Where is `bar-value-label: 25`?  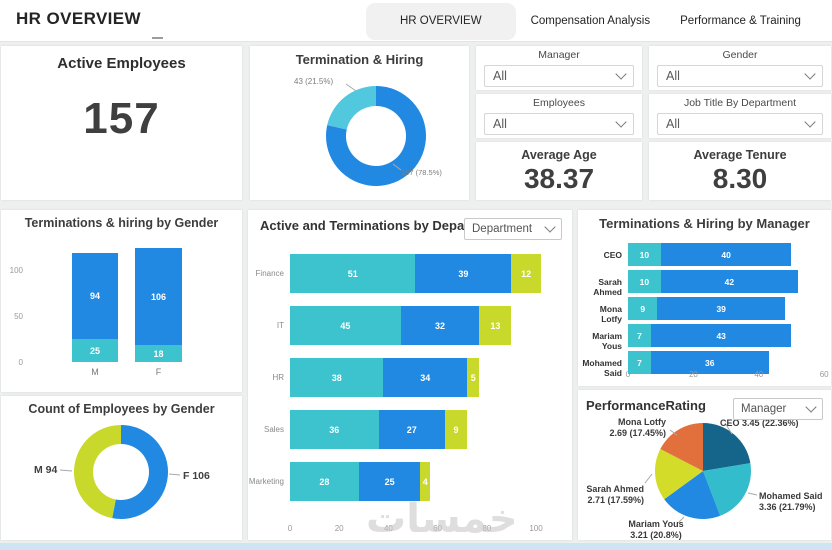 bar-value-label: 25 is located at coordinates (94, 350).